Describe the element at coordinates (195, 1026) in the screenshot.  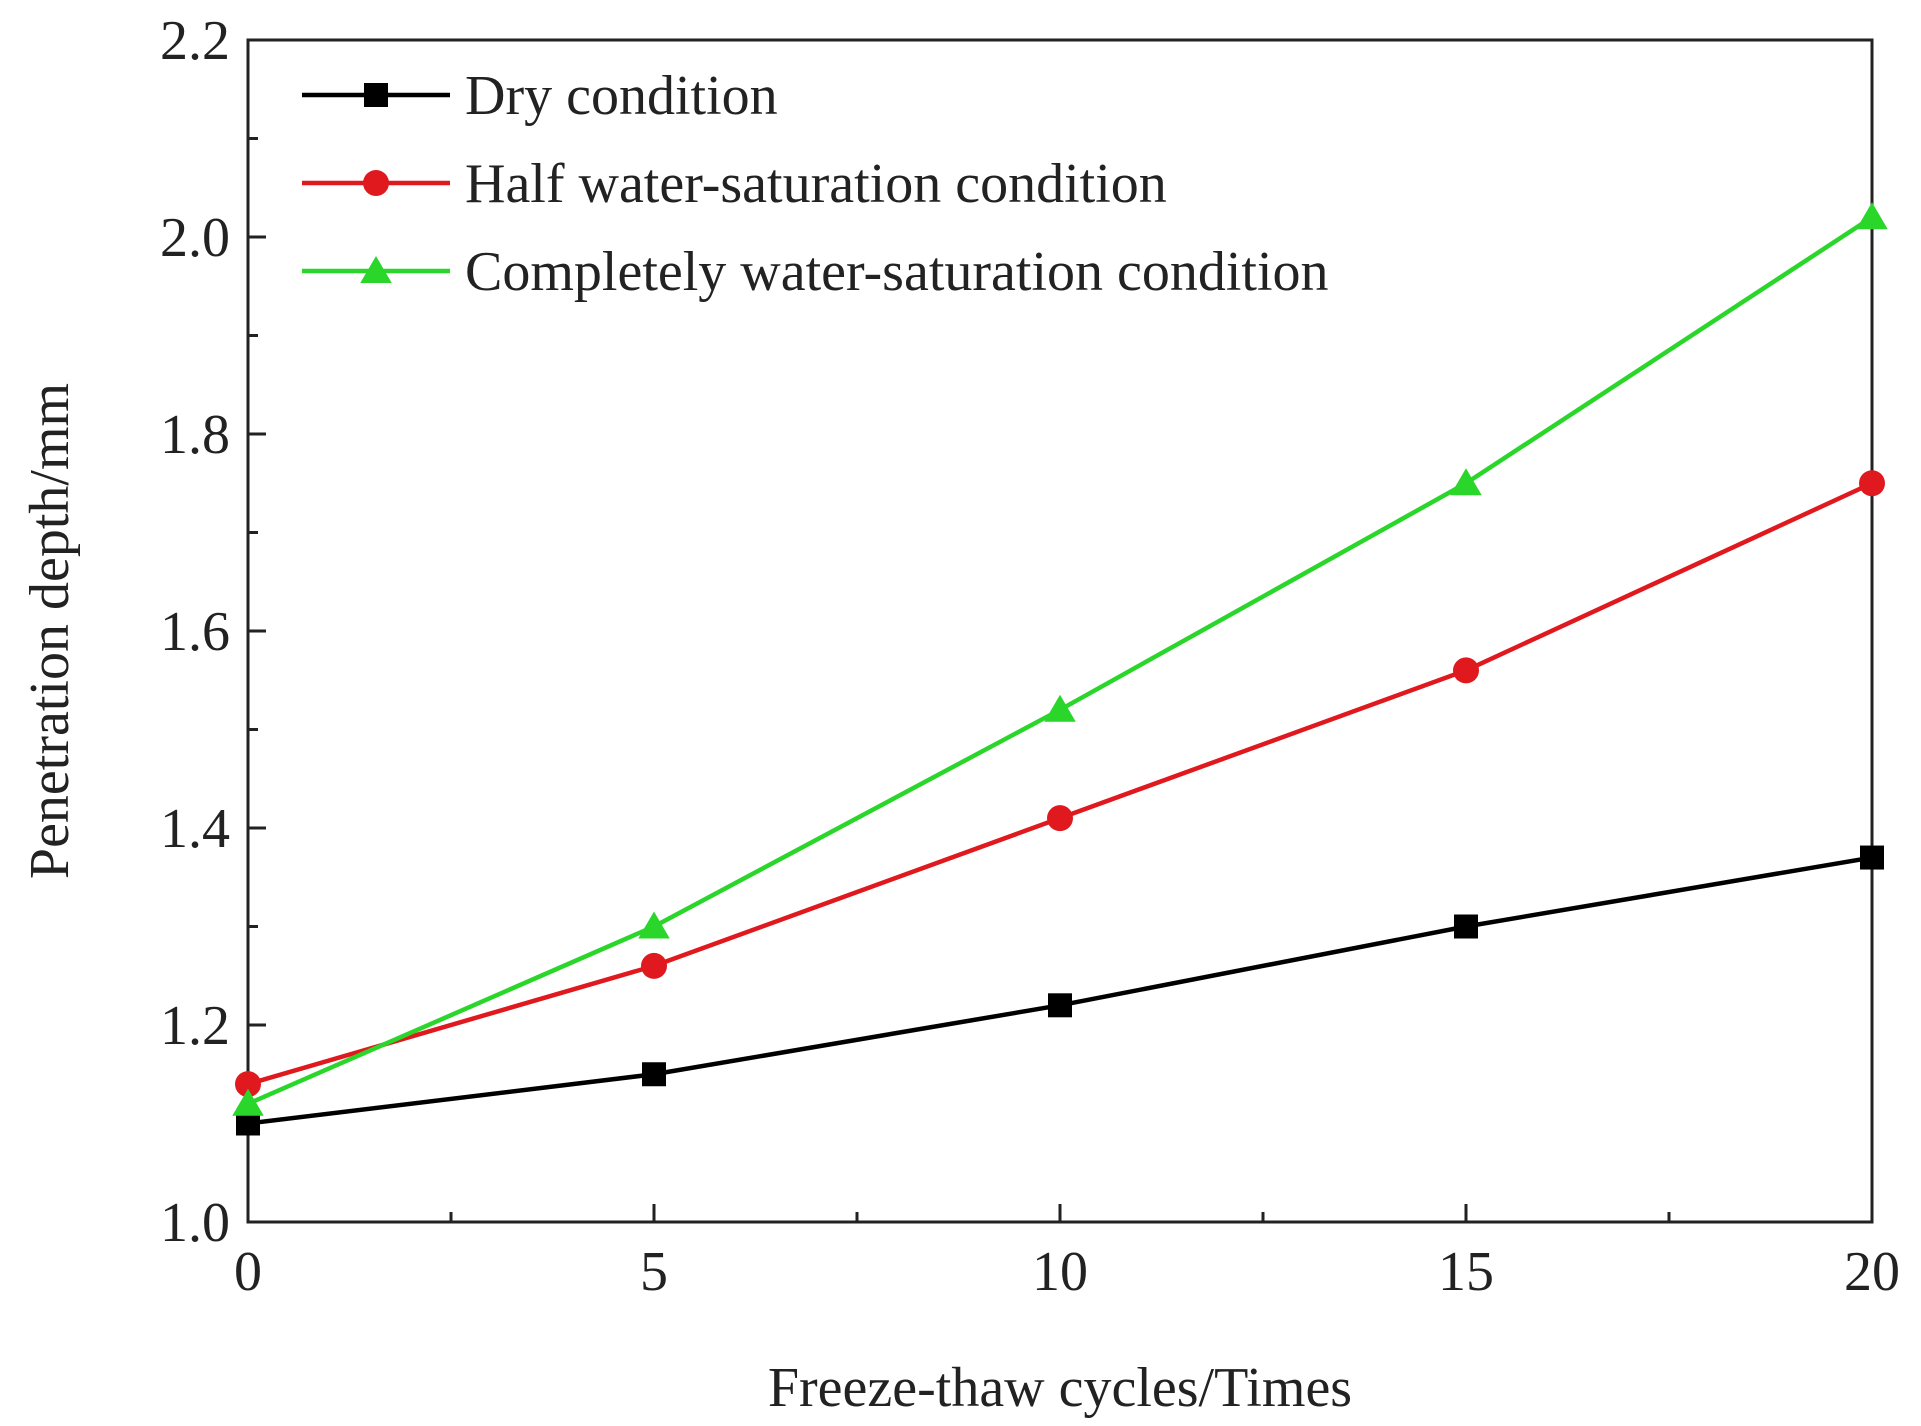
I see `y-tick-label: 1.2` at that location.